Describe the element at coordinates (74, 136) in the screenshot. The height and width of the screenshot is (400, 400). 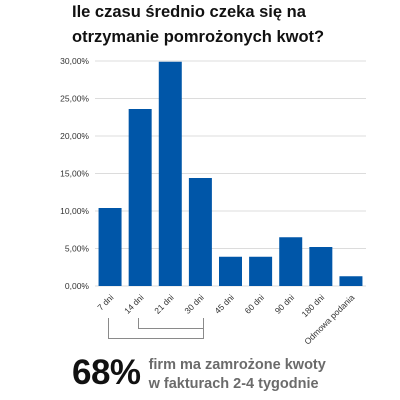
I see `y-tick-label: 20,00%` at that location.